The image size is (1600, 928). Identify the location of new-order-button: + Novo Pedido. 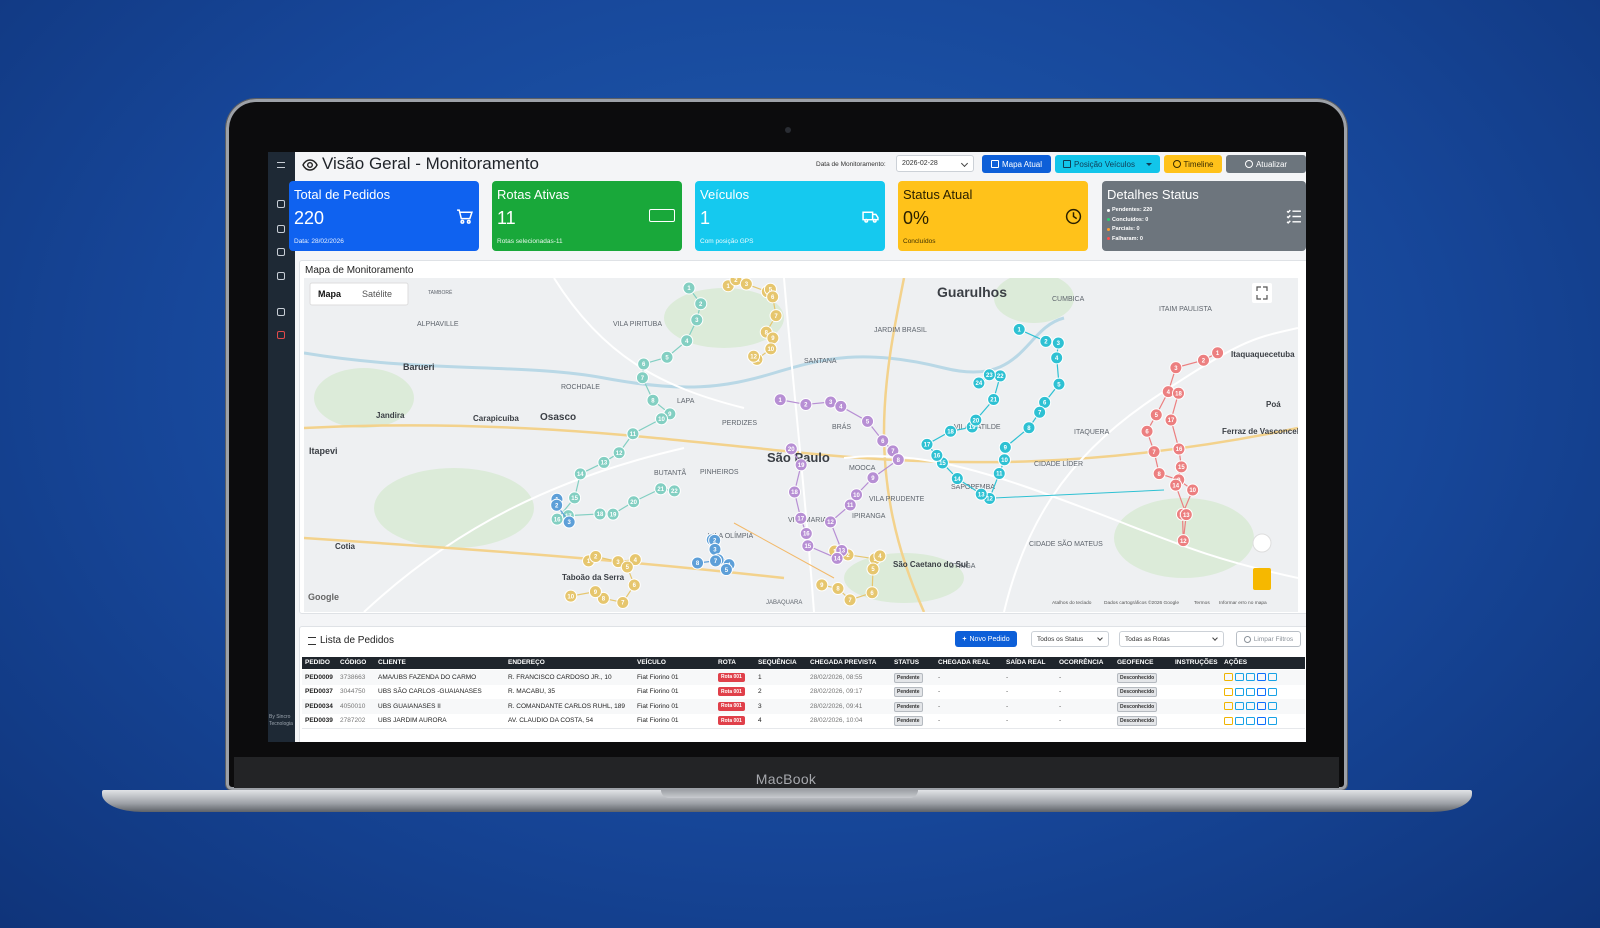
(986, 639).